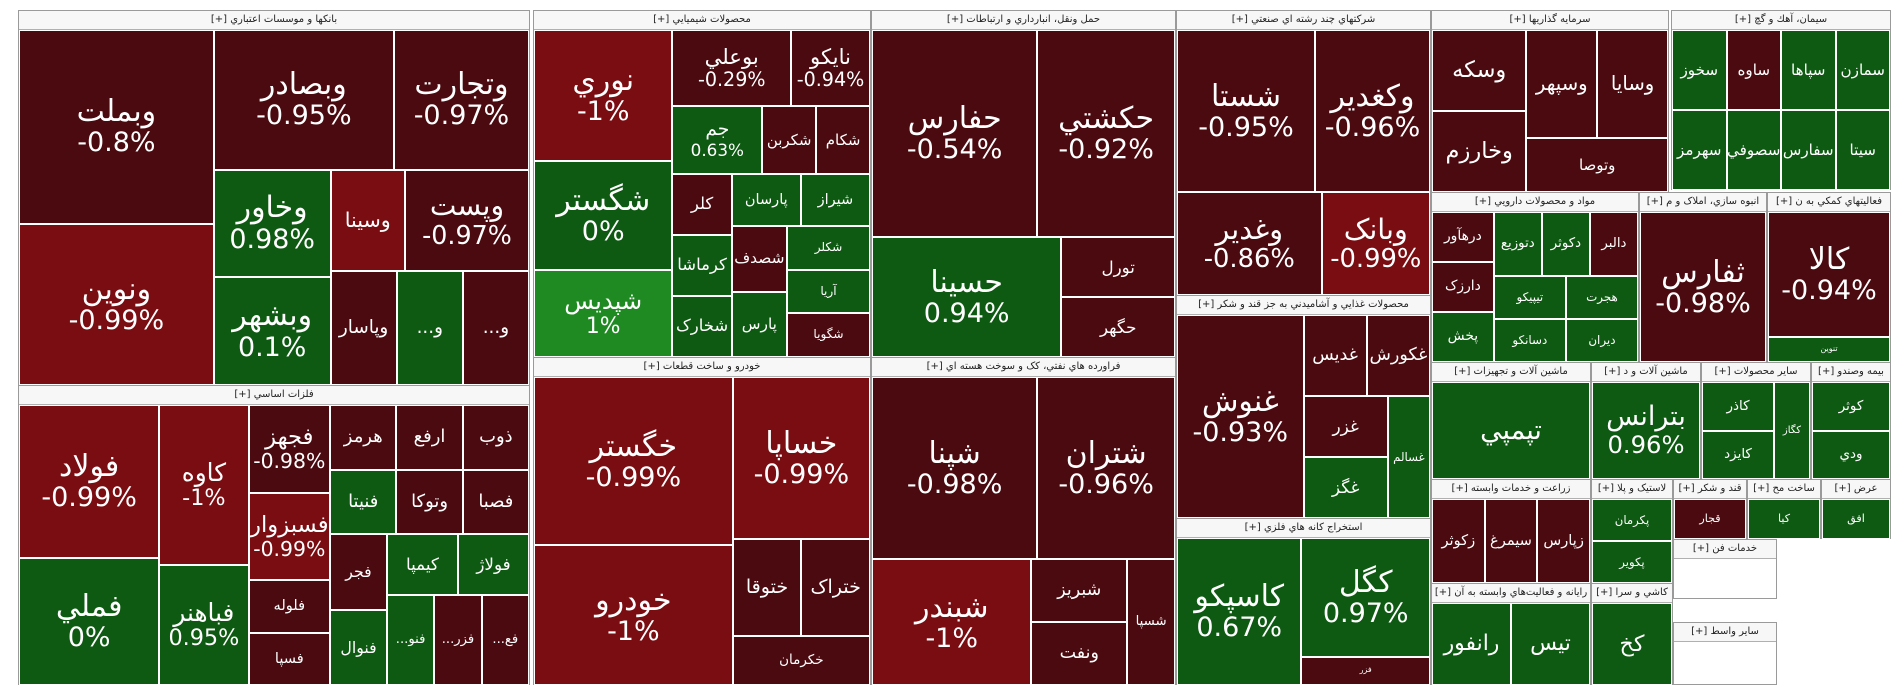 Image resolution: width=1904 pixels, height=698 pixels. What do you see at coordinates (1784, 489) in the screenshot?
I see `sector-title: ساخت مح [+]` at bounding box center [1784, 489].